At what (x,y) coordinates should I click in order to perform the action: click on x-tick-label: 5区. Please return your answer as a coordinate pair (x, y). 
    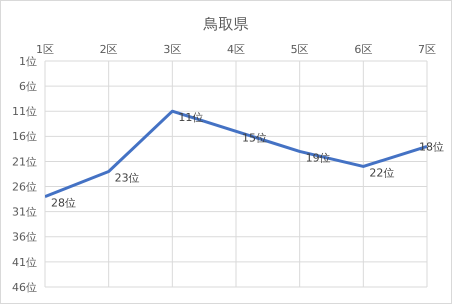
    Looking at the image, I should click on (299, 49).